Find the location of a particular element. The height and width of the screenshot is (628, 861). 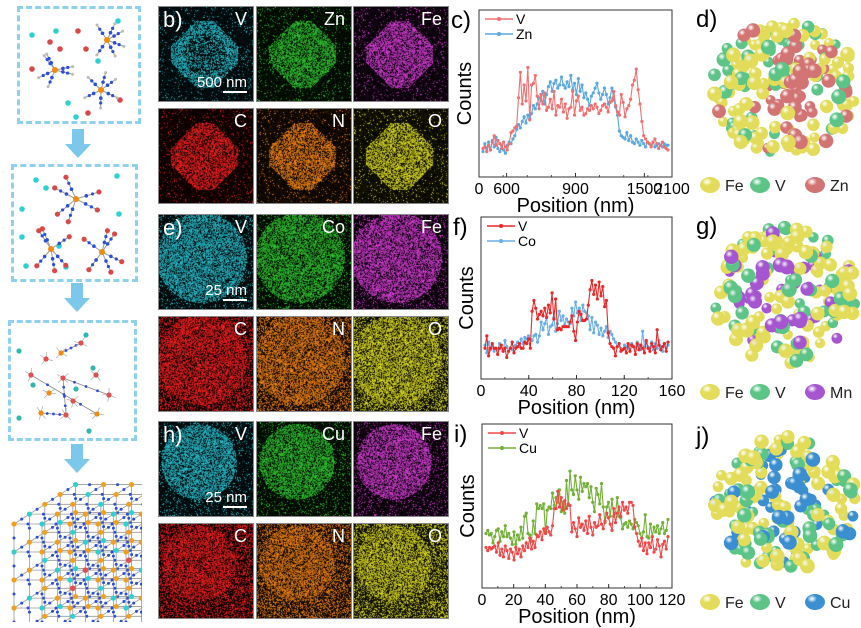

scale-bar: 500 nm is located at coordinates (222, 84).